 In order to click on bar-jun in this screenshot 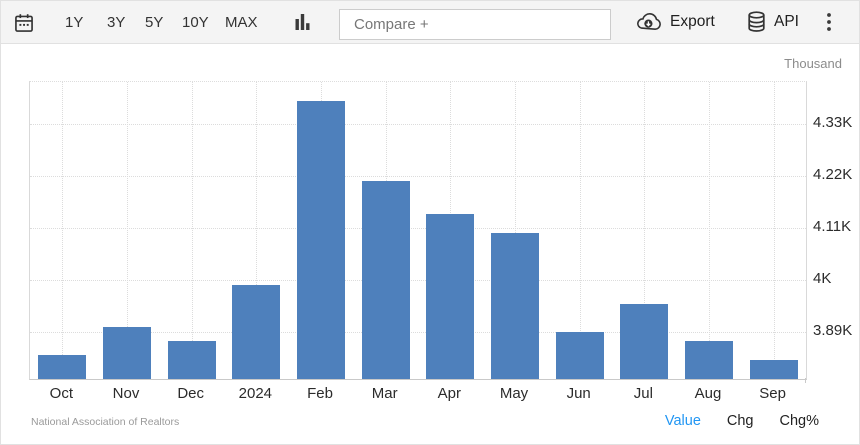, I will do `click(579, 355)`.